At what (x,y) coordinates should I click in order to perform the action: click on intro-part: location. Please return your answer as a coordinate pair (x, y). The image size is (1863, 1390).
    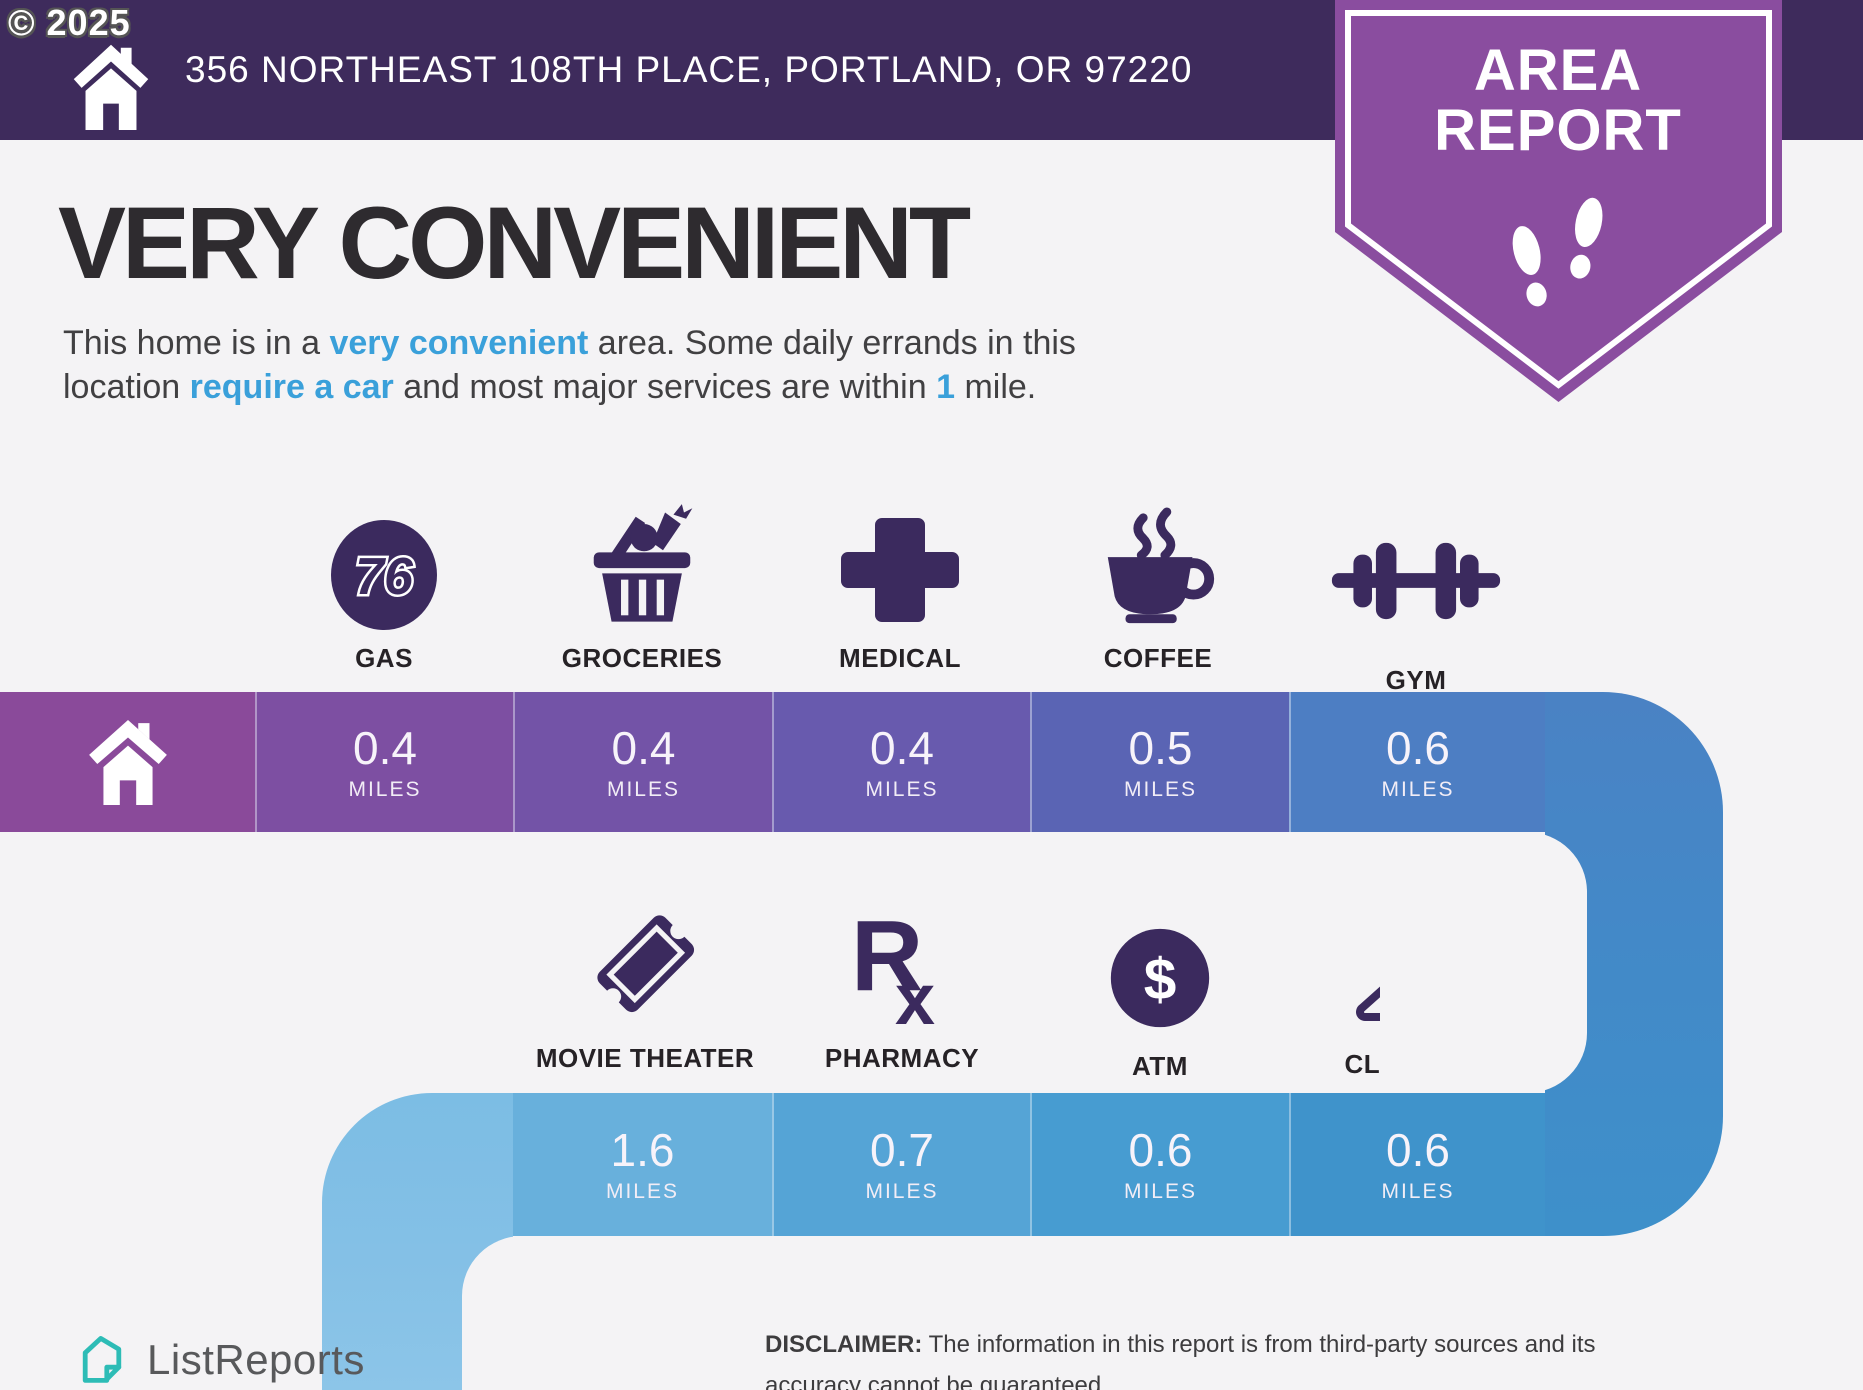
    Looking at the image, I should click on (126, 386).